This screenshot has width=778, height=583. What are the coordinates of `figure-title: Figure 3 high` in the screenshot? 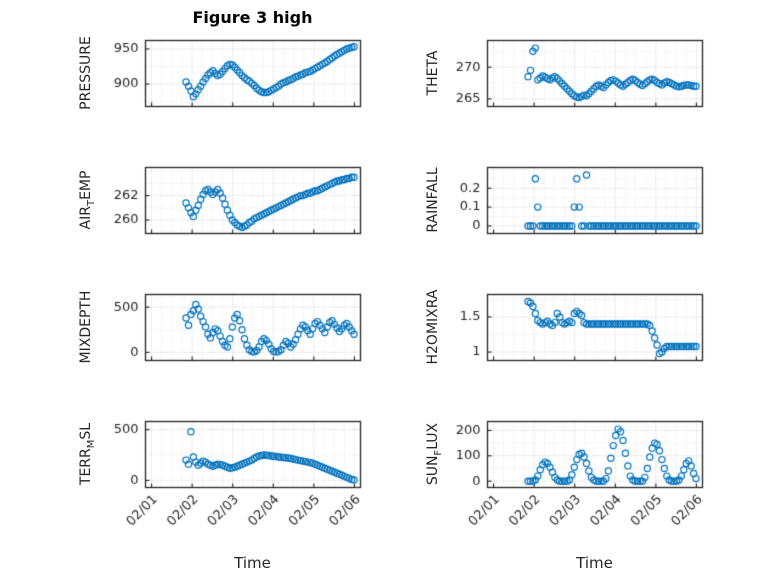 It's located at (252, 17).